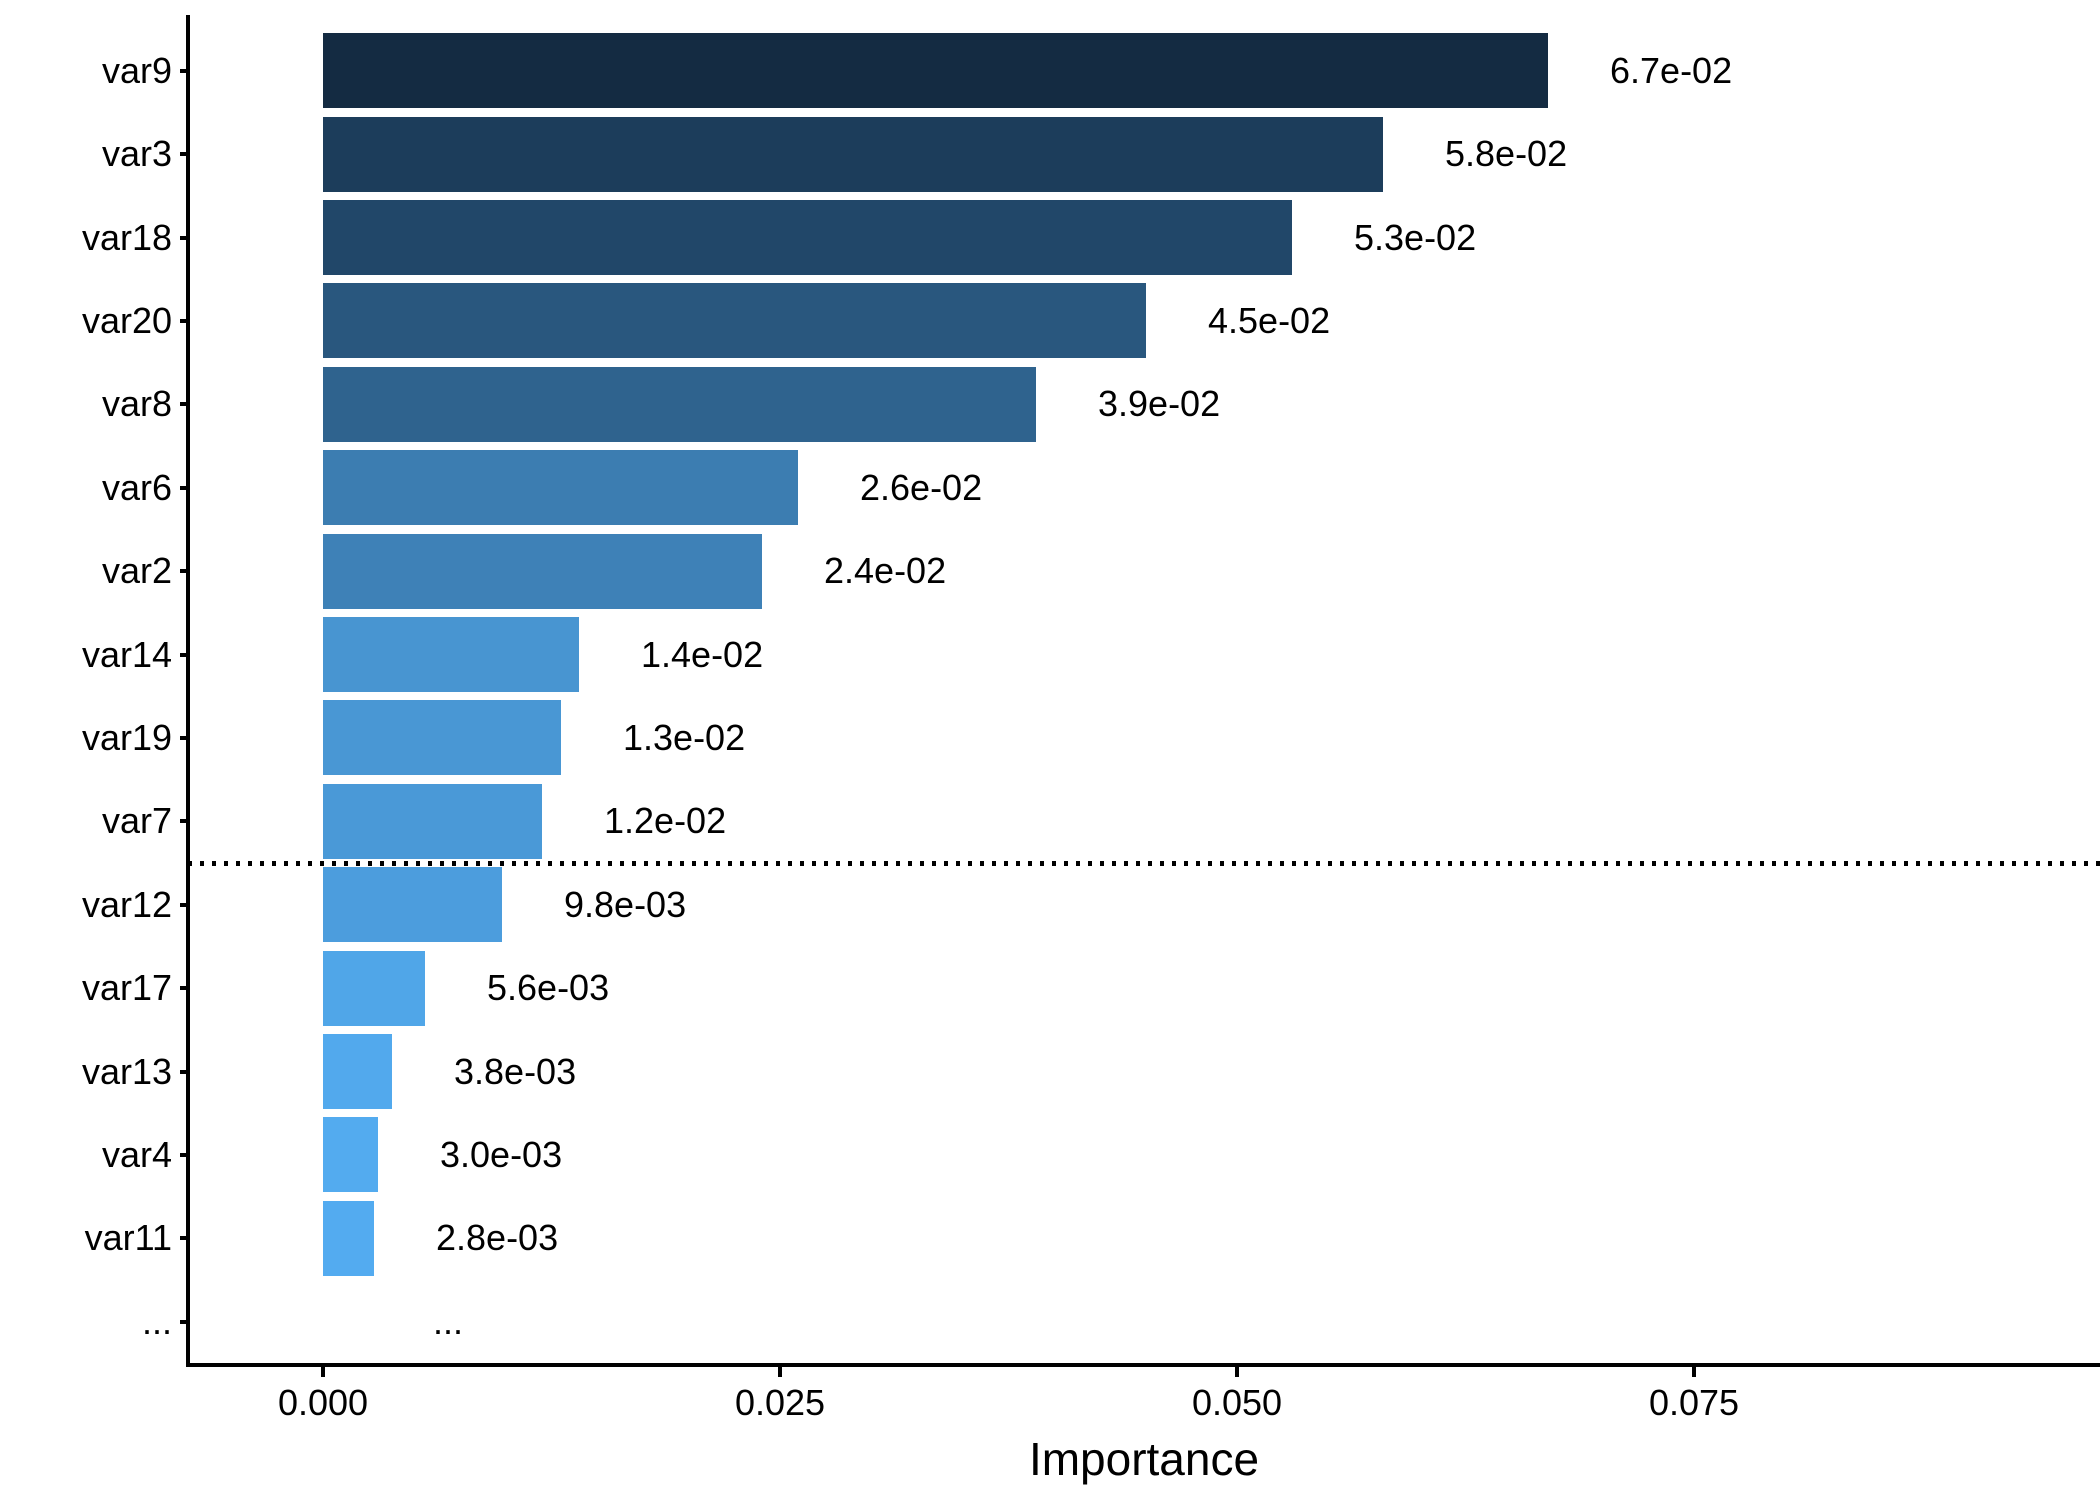  I want to click on y-axis-label: var2, so click(136, 571).